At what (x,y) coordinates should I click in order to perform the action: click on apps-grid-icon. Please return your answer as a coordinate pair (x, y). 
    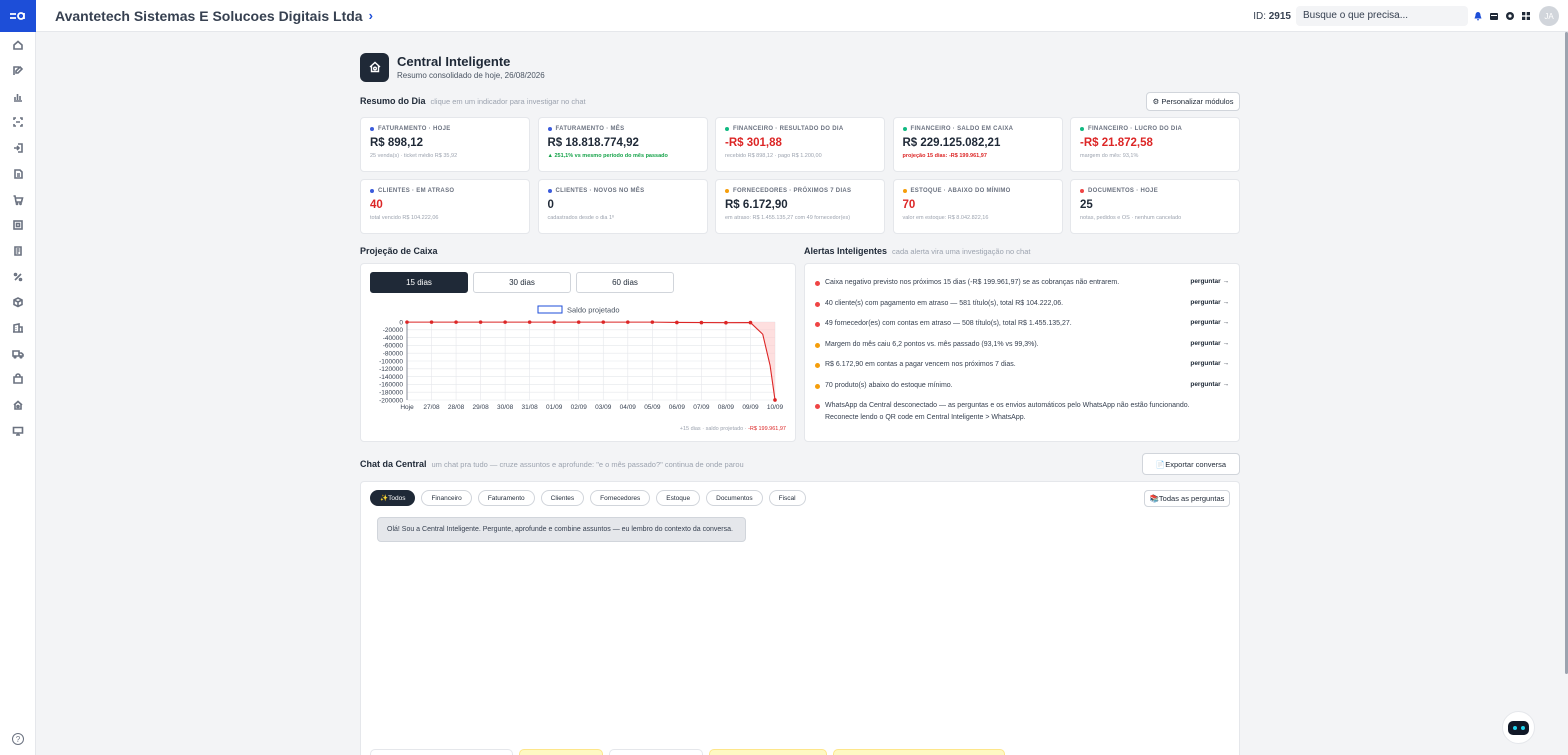
    Looking at the image, I should click on (1526, 16).